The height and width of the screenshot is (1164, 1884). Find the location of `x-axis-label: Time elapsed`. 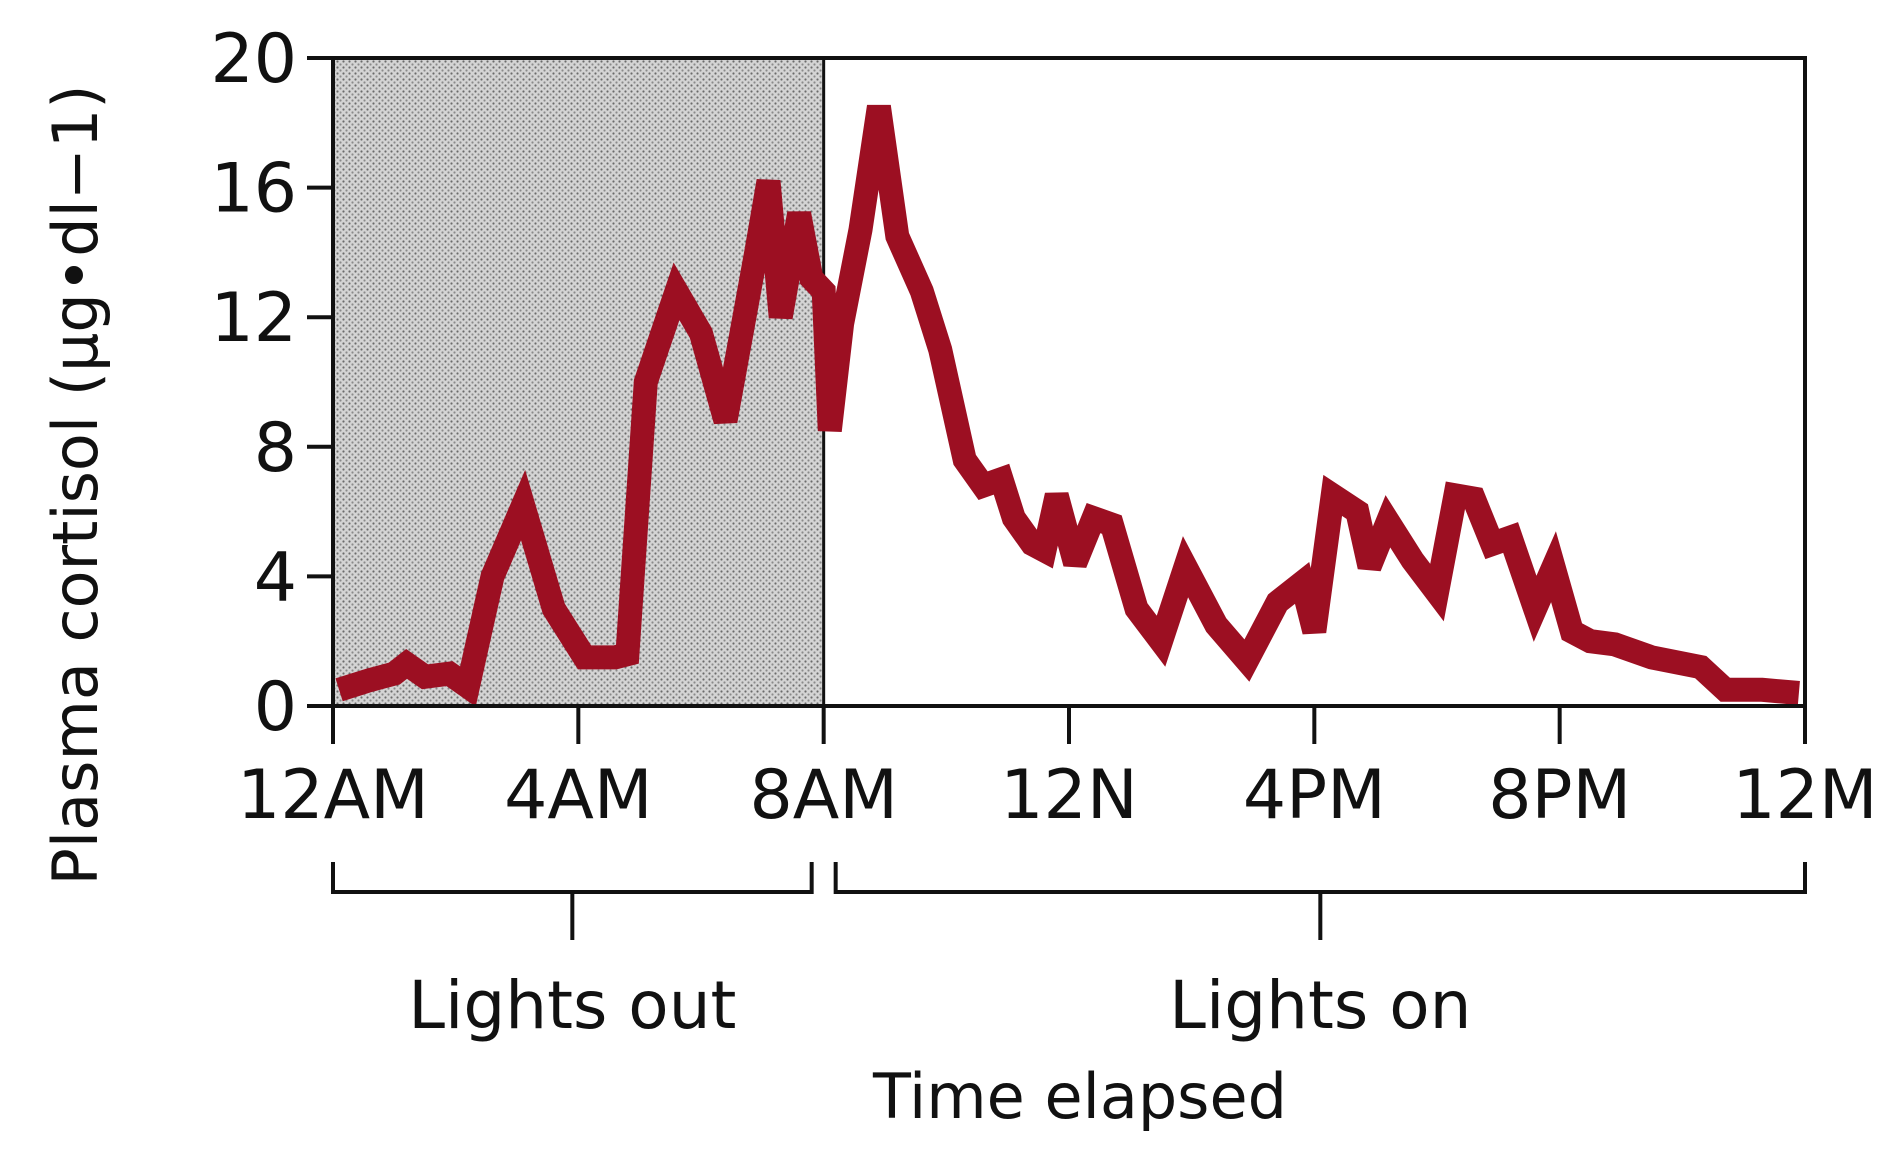

x-axis-label: Time elapsed is located at coordinates (1079, 1096).